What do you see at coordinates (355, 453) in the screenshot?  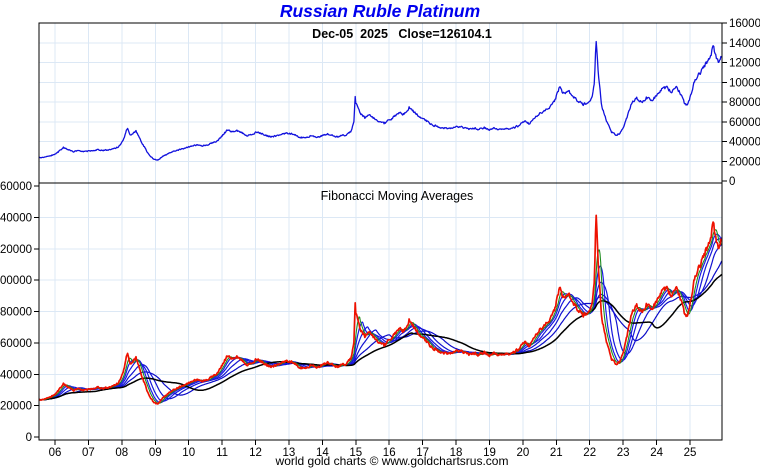 I see `x-tick-label: 15` at bounding box center [355, 453].